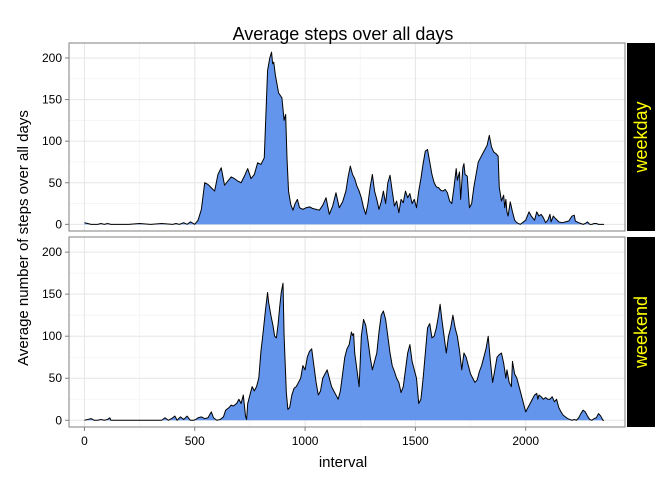 This screenshot has height=485, width=672. Describe the element at coordinates (343, 34) in the screenshot. I see `chart-title: Average steps over all days` at that location.